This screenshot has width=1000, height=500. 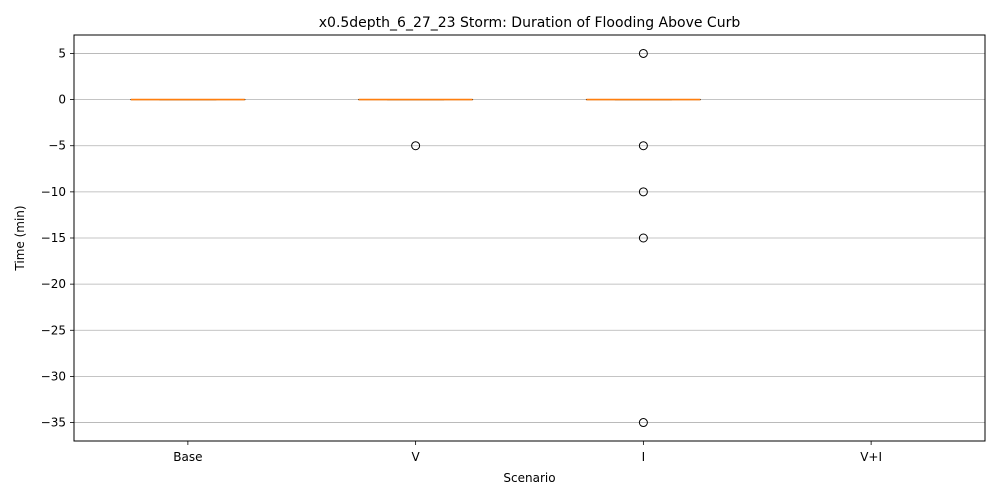 What do you see at coordinates (53, 238) in the screenshot?
I see `y-tick-label: −15` at bounding box center [53, 238].